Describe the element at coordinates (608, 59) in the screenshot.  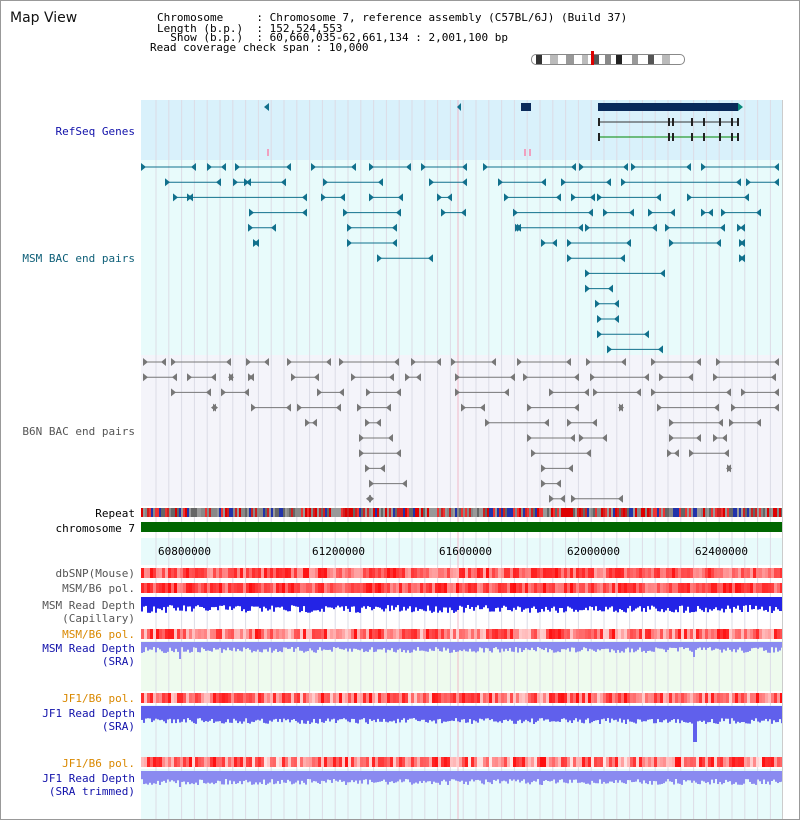
I see `chromosome-ideogram` at that location.